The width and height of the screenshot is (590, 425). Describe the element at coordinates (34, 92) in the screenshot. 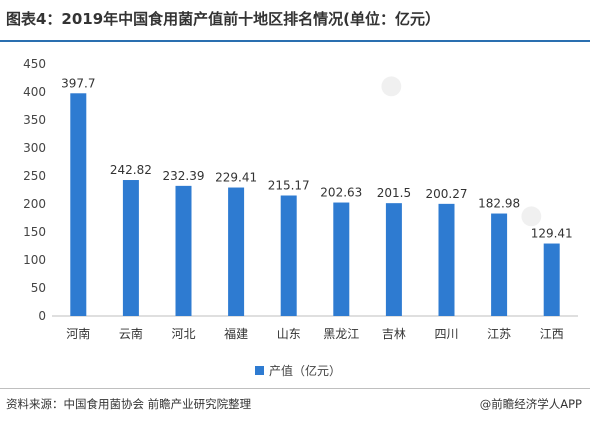

I see `y-tick-label: 400` at that location.